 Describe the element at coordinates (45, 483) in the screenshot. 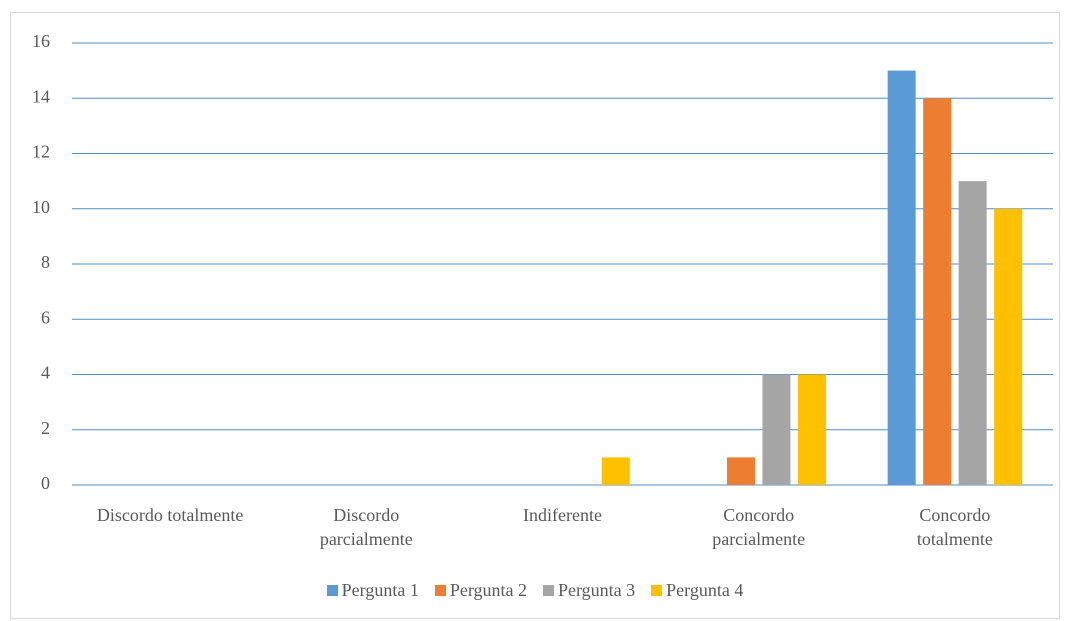

I see `y-tick-label: 0` at that location.